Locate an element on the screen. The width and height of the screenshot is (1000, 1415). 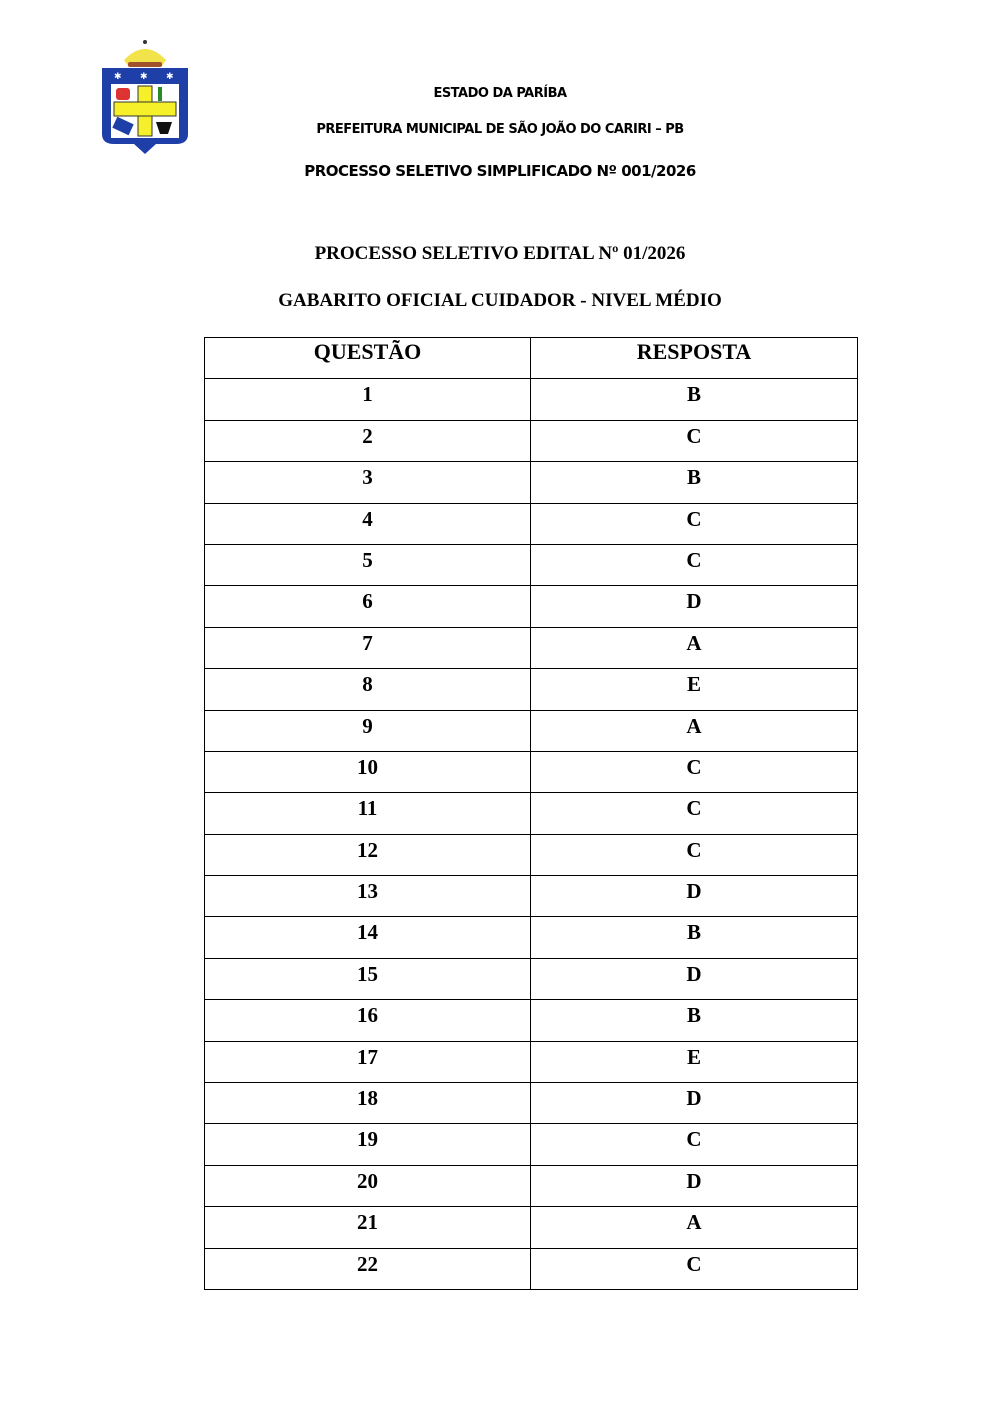
table-row: 22 C is located at coordinates (531, 1268).